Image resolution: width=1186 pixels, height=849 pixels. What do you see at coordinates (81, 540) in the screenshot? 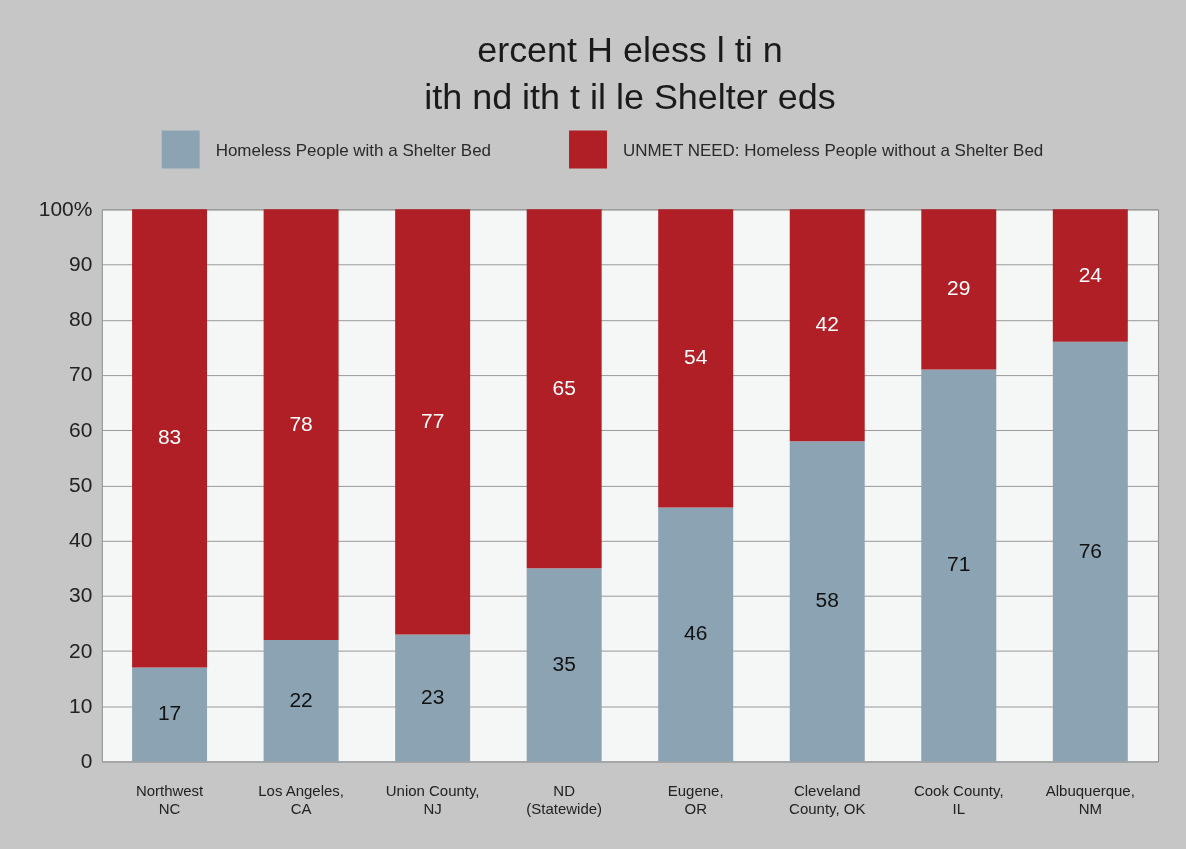
I see `y-tick-label: 40` at bounding box center [81, 540].